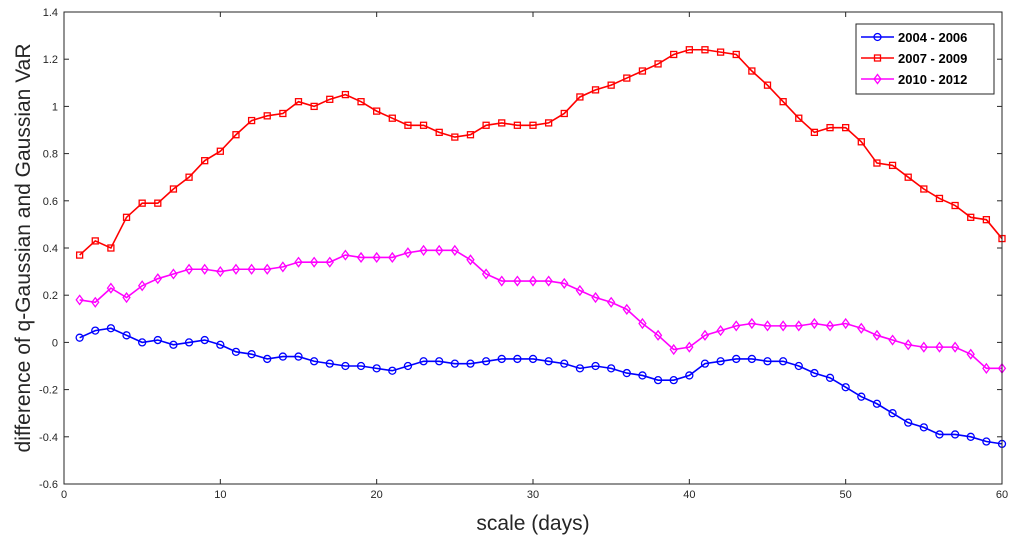 The width and height of the screenshot is (1013, 540). I want to click on x-axis-title: scale (days), so click(532, 523).